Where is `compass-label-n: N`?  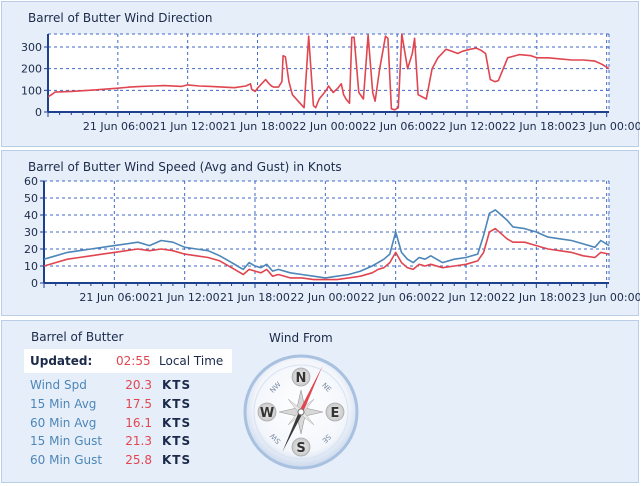 compass-label-n: N is located at coordinates (301, 378).